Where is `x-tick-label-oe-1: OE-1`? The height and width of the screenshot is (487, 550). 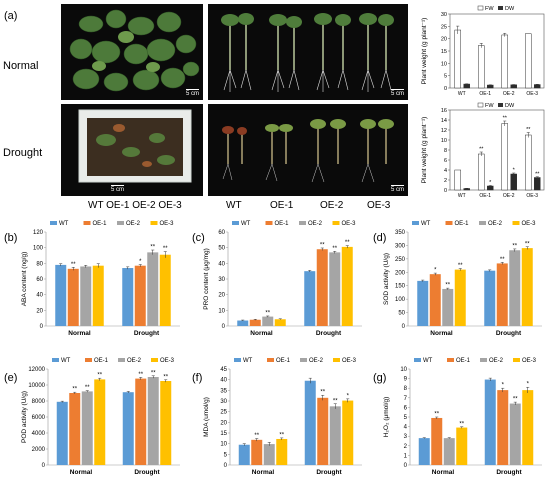
x-tick-label-oe-1: OE-1 is located at coordinates (485, 94).